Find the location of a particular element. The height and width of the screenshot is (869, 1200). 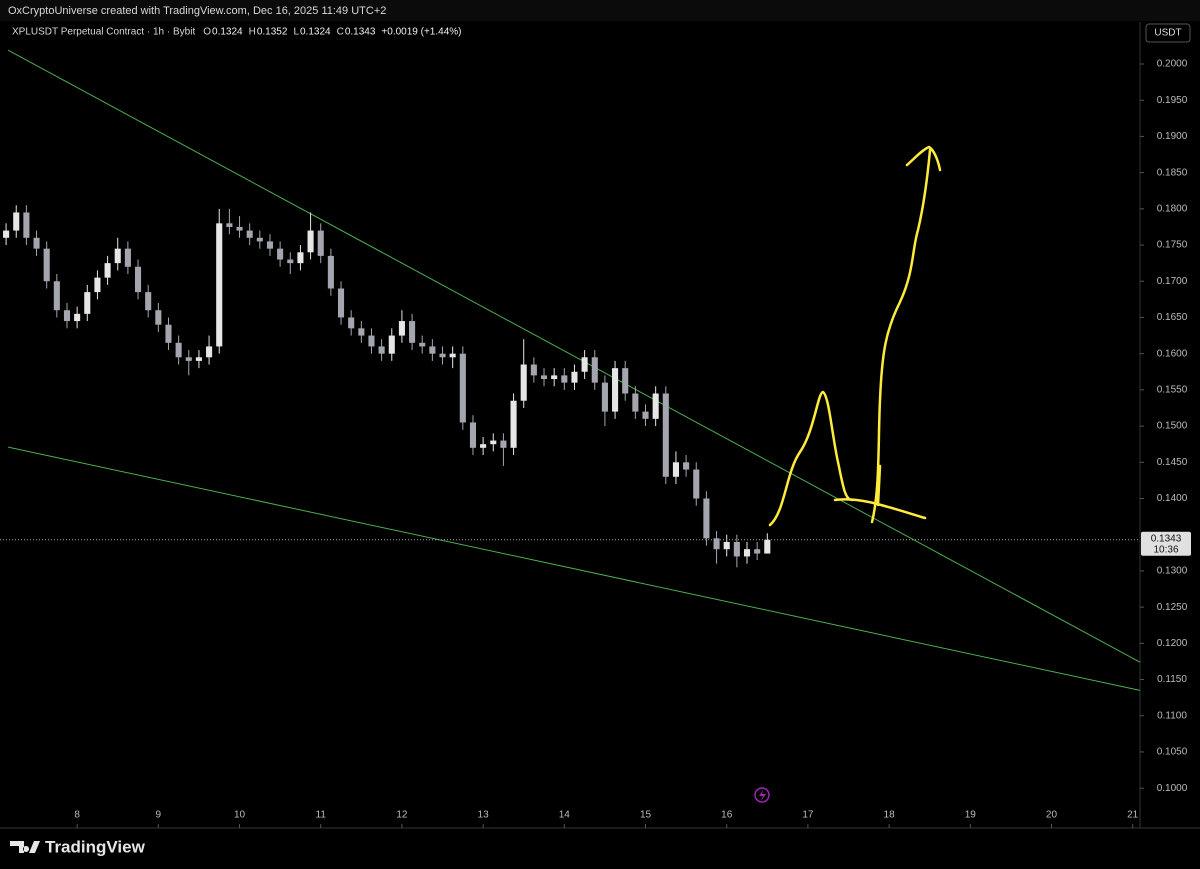

y-tick-label: 0.1550 is located at coordinates (1172, 390).